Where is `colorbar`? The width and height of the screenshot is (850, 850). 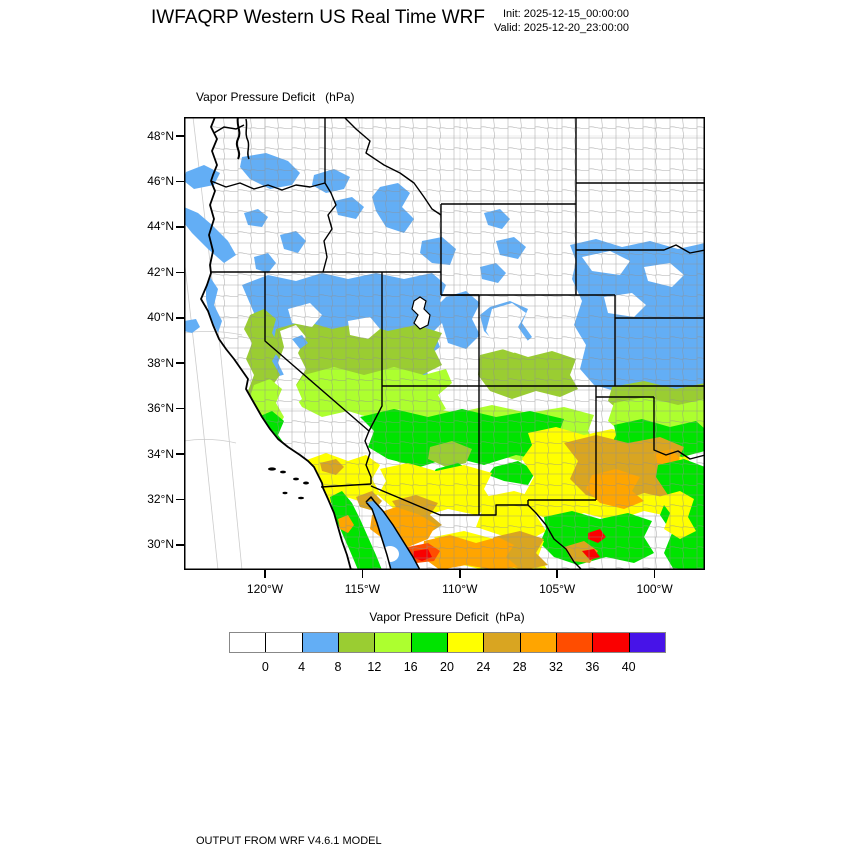 colorbar is located at coordinates (447, 642).